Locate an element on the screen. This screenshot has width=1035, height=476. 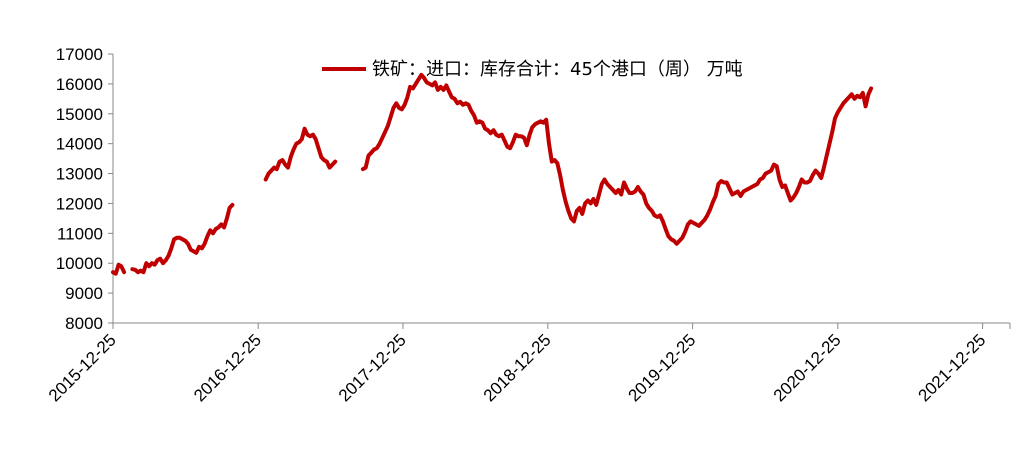
y-tick-label: 9000 is located at coordinates (84, 293).